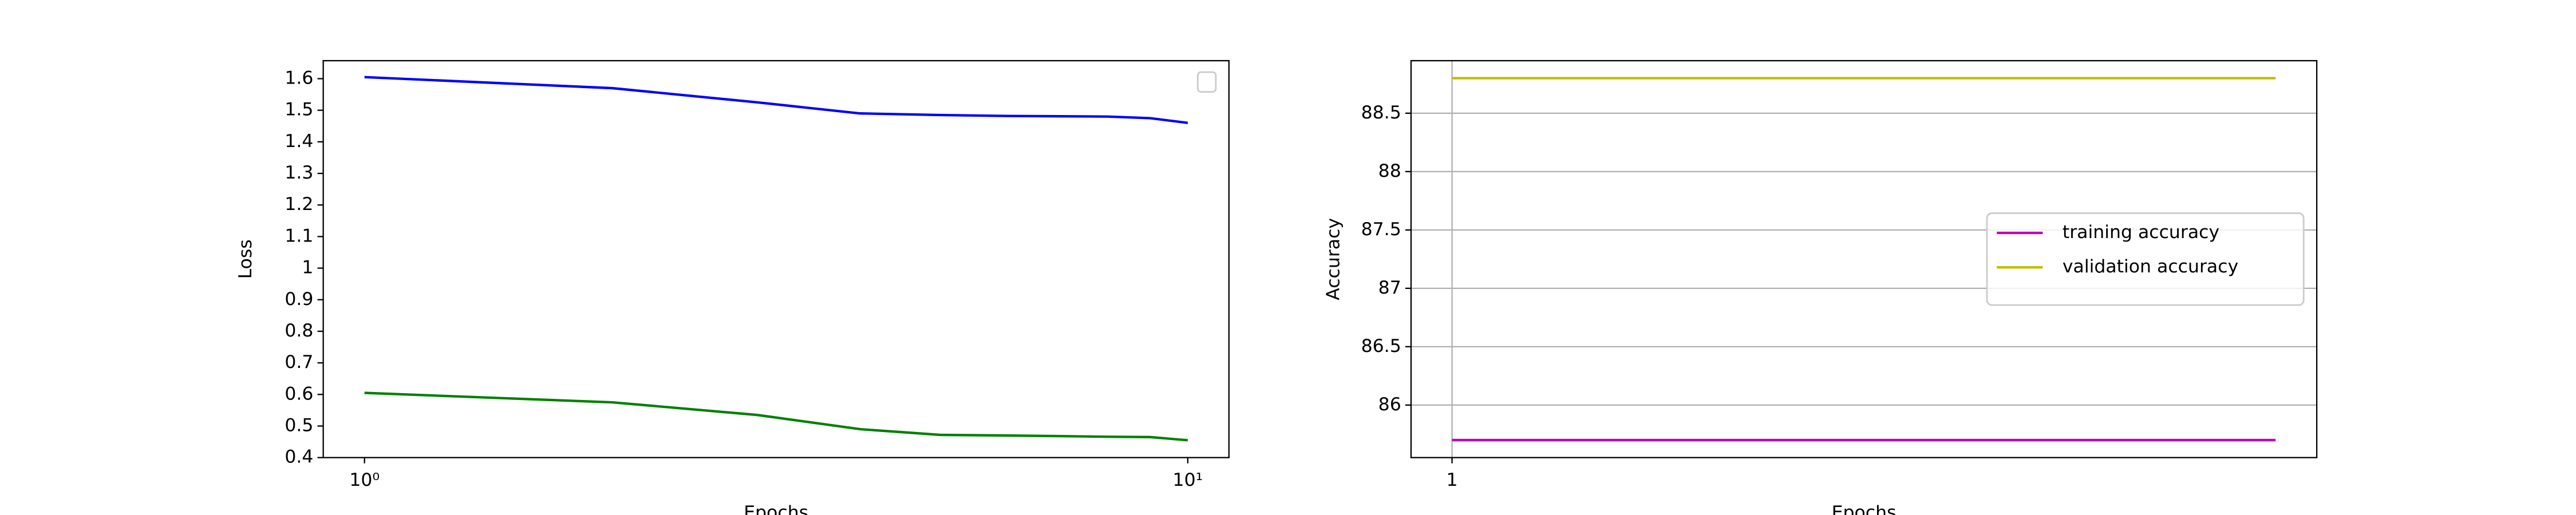 This screenshot has width=2576, height=515. Describe the element at coordinates (307, 268) in the screenshot. I see `y-tick-label: 1` at that location.